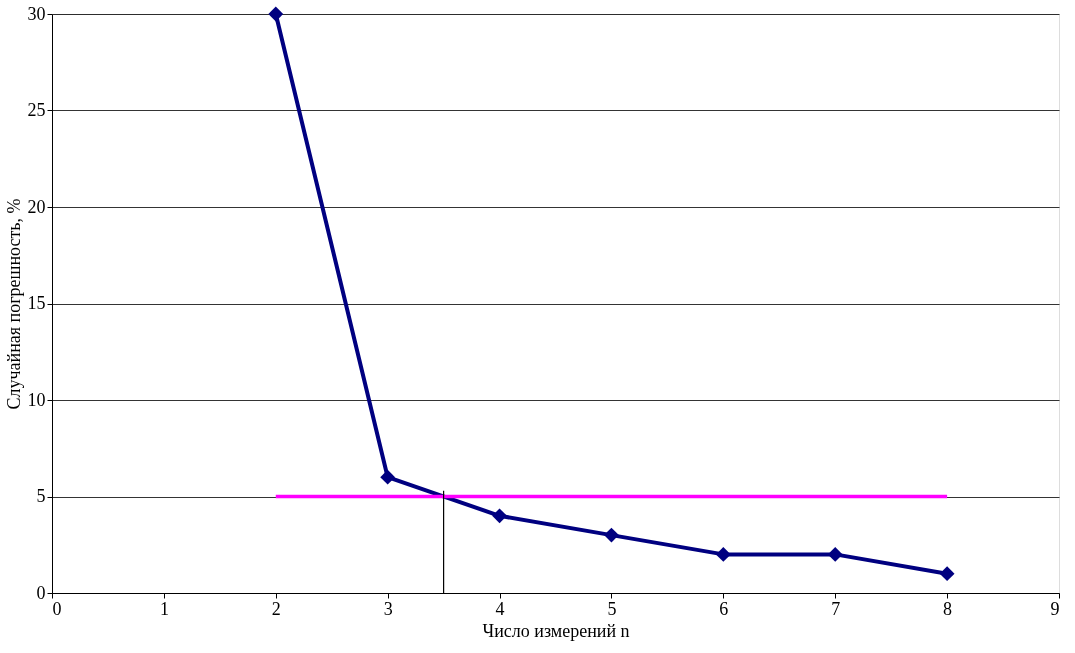  What do you see at coordinates (164, 608) in the screenshot?
I see `x-tick-label: 1` at bounding box center [164, 608].